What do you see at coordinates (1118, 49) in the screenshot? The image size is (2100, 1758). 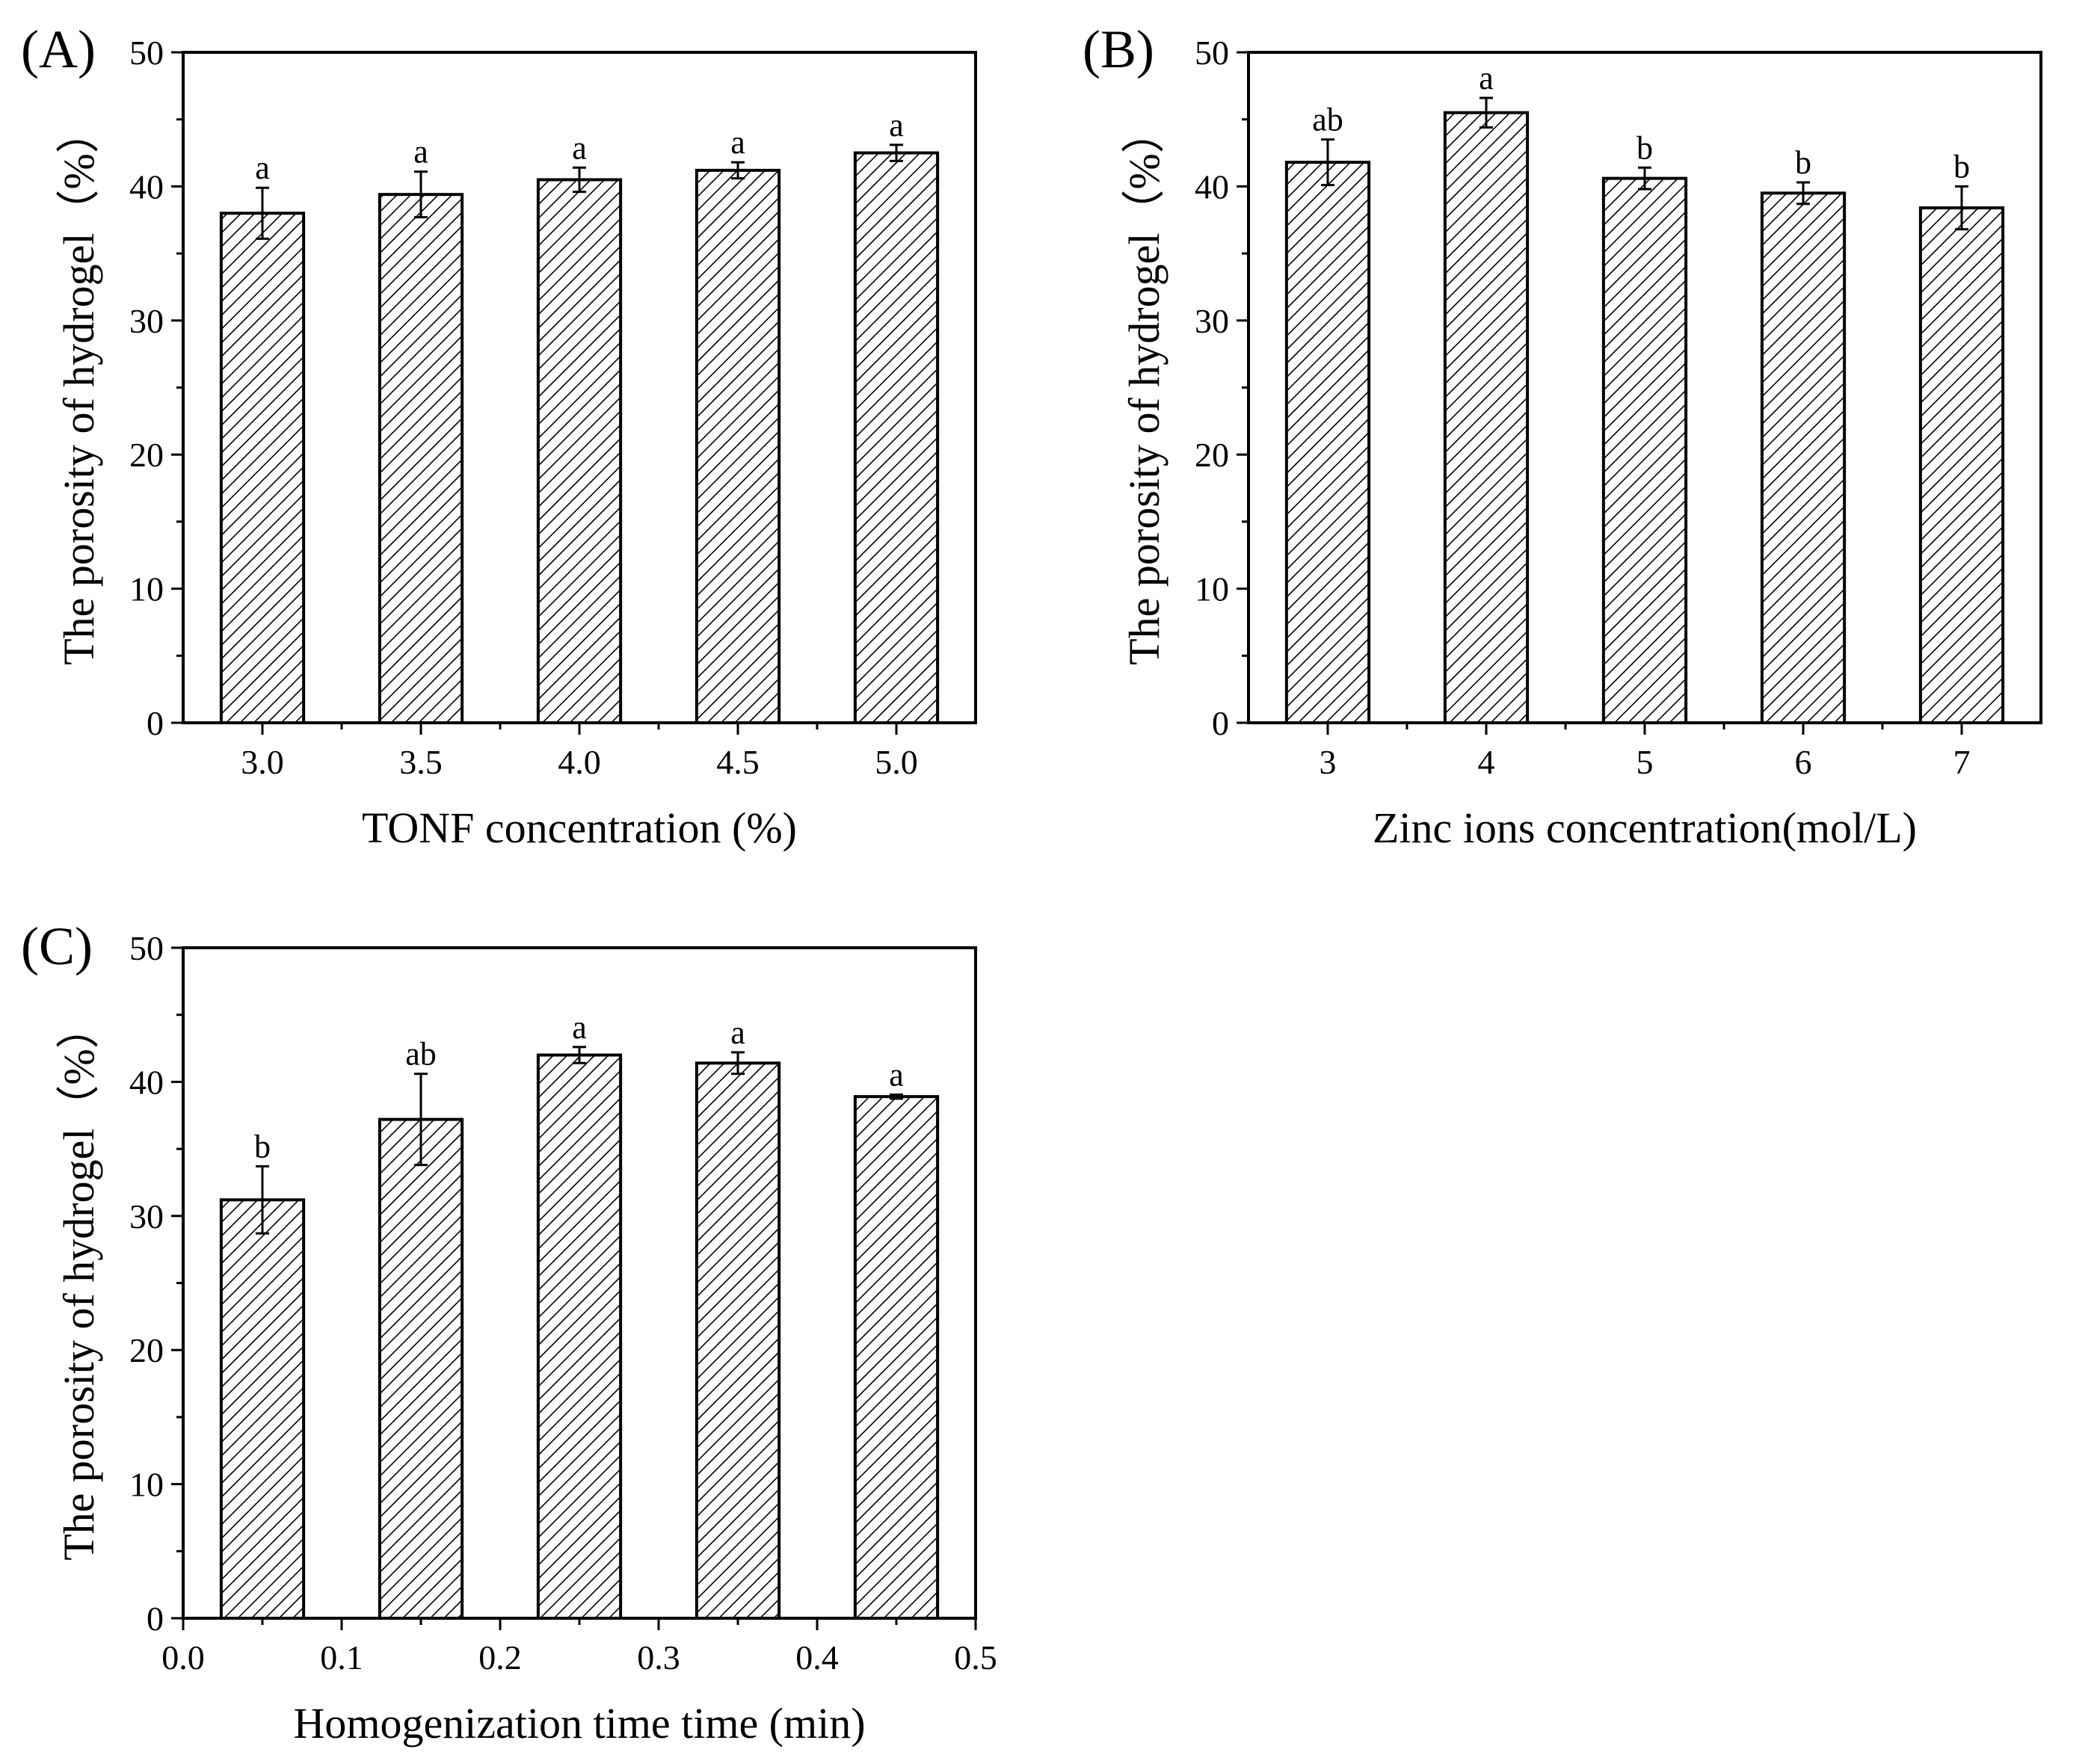 I see `panel-label: (B)` at bounding box center [1118, 49].